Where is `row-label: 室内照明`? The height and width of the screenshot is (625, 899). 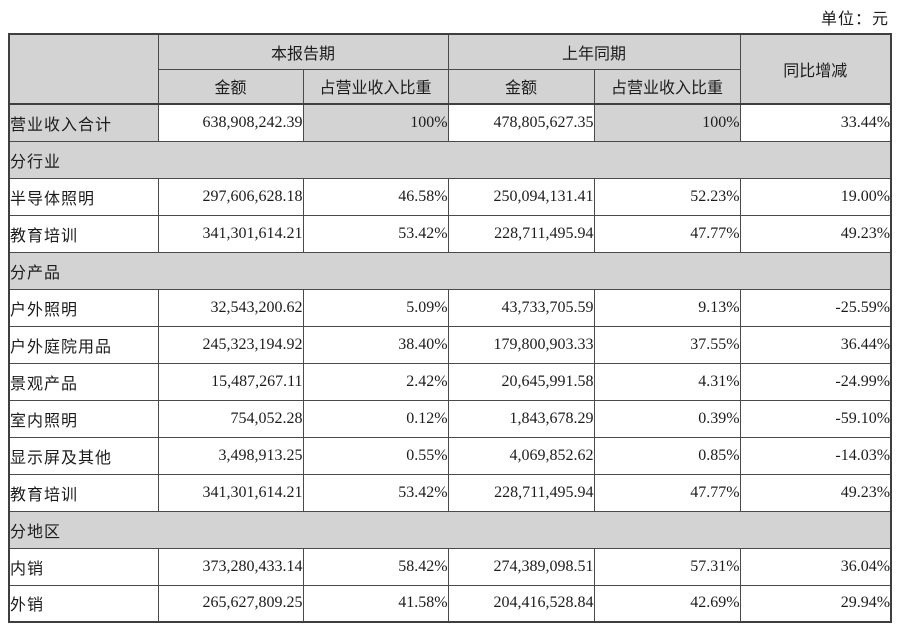
row-label: 室内照明 is located at coordinates (83, 418).